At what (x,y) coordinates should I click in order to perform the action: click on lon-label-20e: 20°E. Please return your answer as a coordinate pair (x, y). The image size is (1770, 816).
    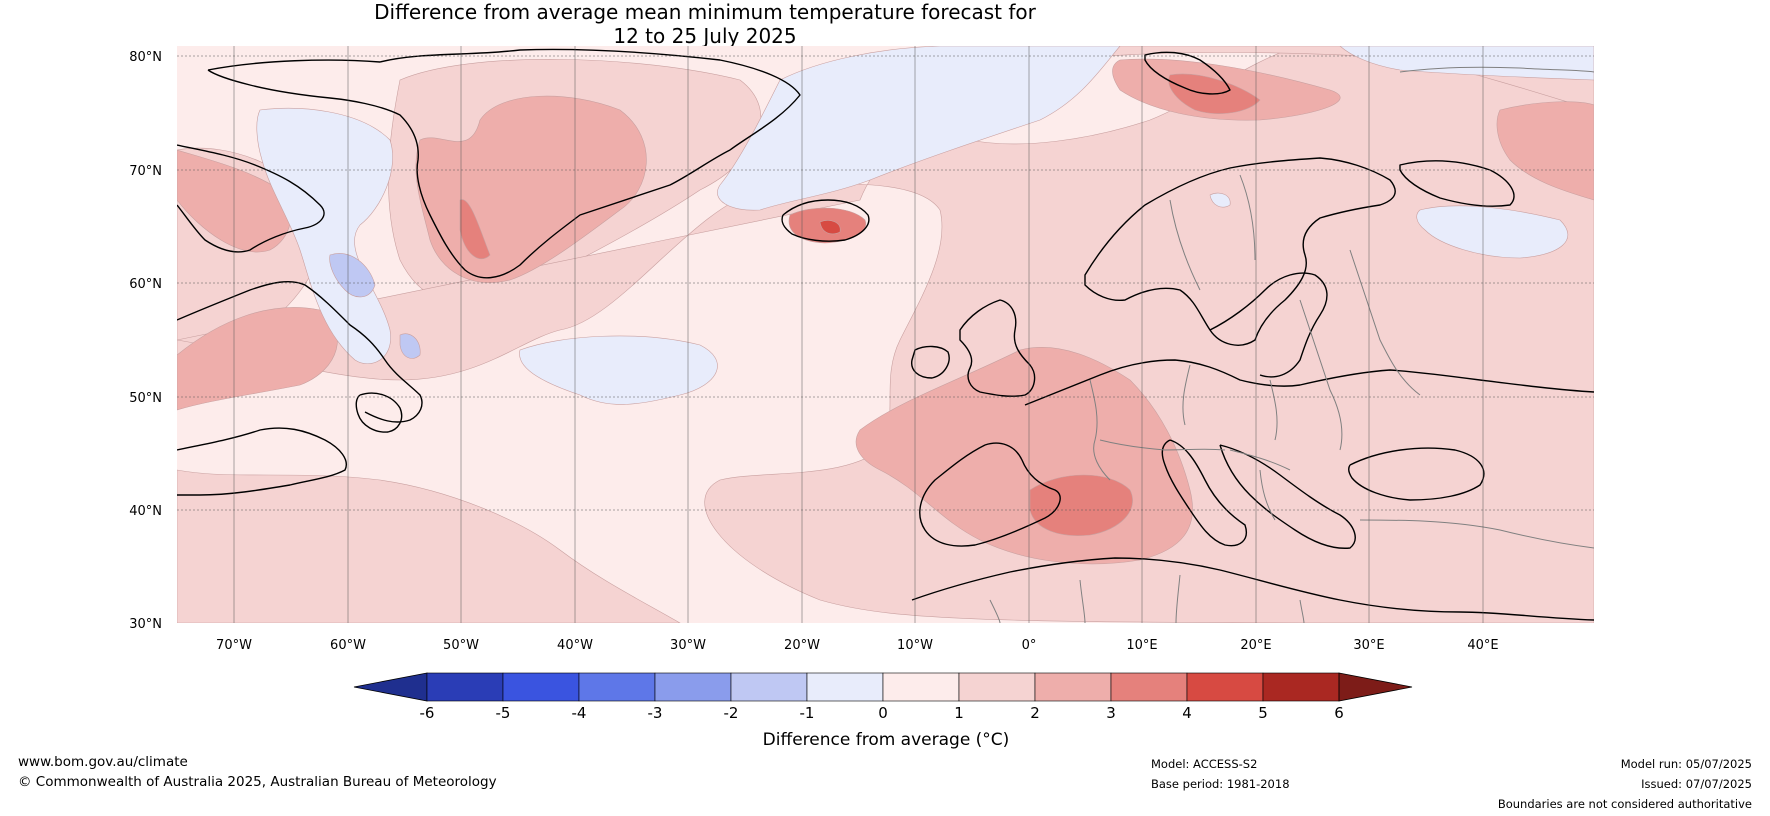
    Looking at the image, I should click on (1255, 645).